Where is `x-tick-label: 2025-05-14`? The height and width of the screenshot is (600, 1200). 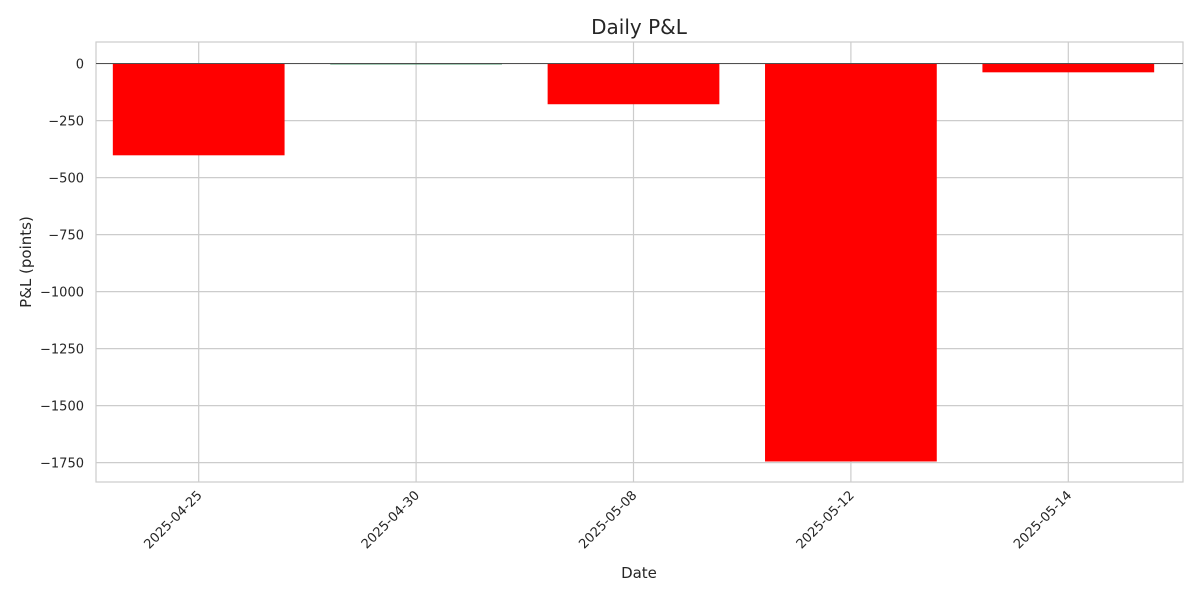
x-tick-label: 2025-05-14 is located at coordinates (1043, 520).